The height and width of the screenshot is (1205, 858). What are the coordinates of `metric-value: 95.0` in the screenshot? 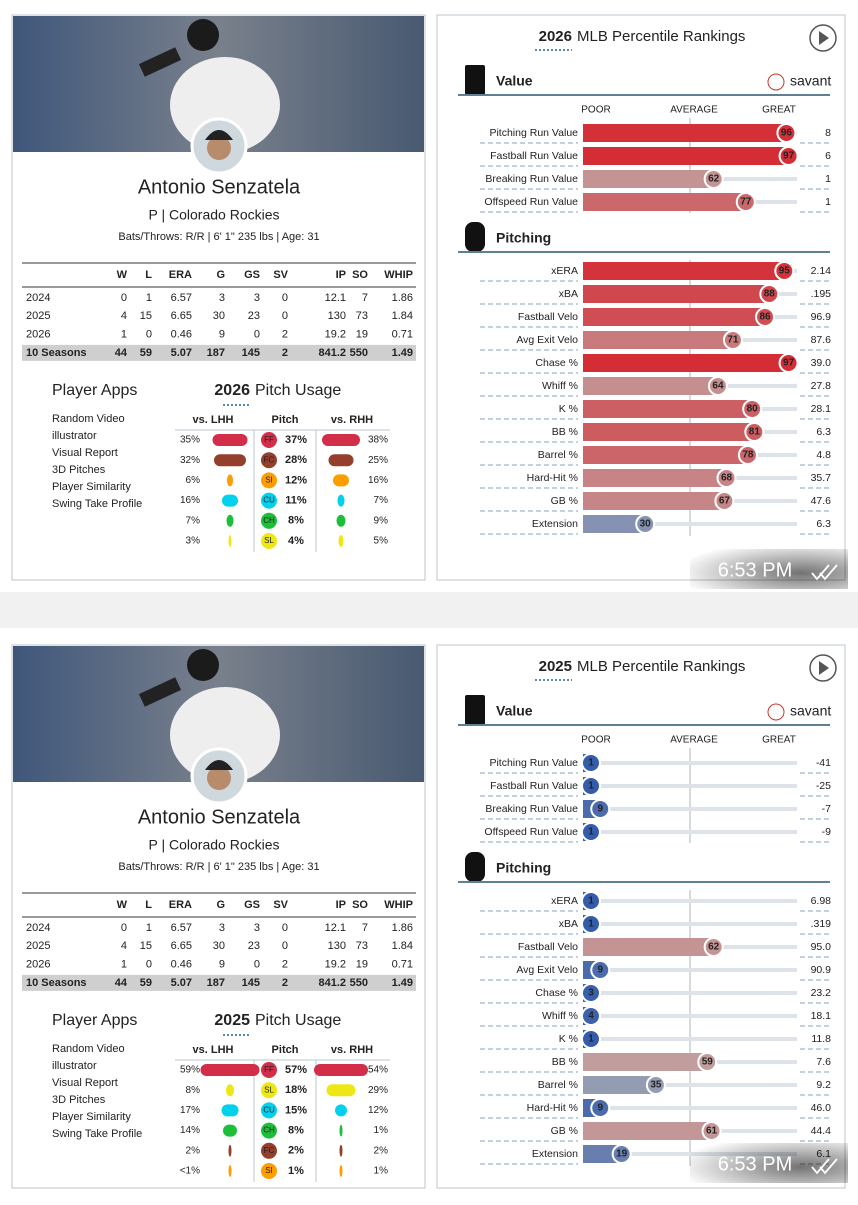 It's located at (821, 947).